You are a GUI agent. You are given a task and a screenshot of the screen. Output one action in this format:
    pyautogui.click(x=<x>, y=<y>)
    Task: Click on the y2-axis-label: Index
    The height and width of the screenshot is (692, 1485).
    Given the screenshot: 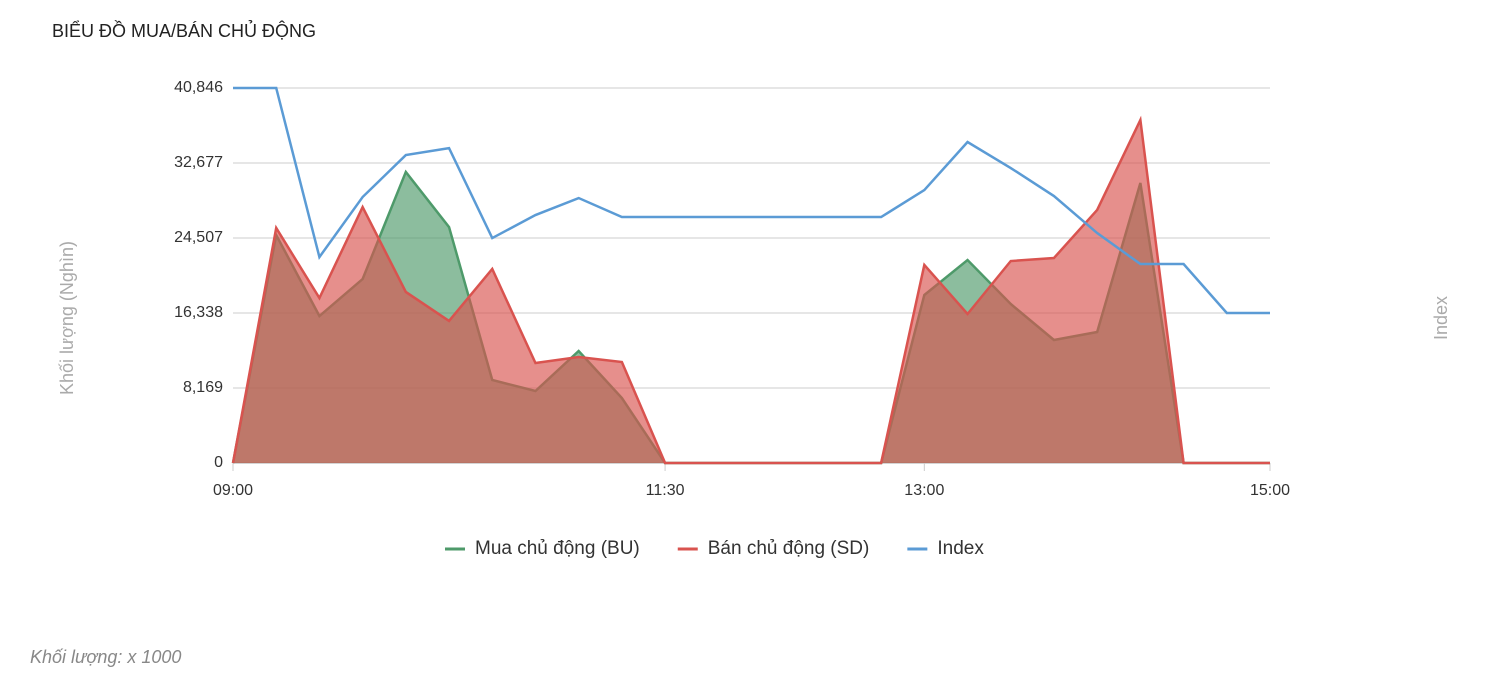 What is the action you would take?
    pyautogui.click(x=1441, y=318)
    